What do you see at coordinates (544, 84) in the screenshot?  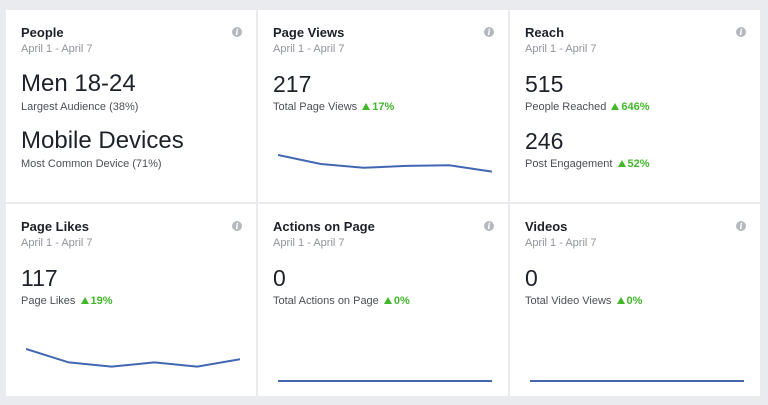 I see `metric-value: 515` at bounding box center [544, 84].